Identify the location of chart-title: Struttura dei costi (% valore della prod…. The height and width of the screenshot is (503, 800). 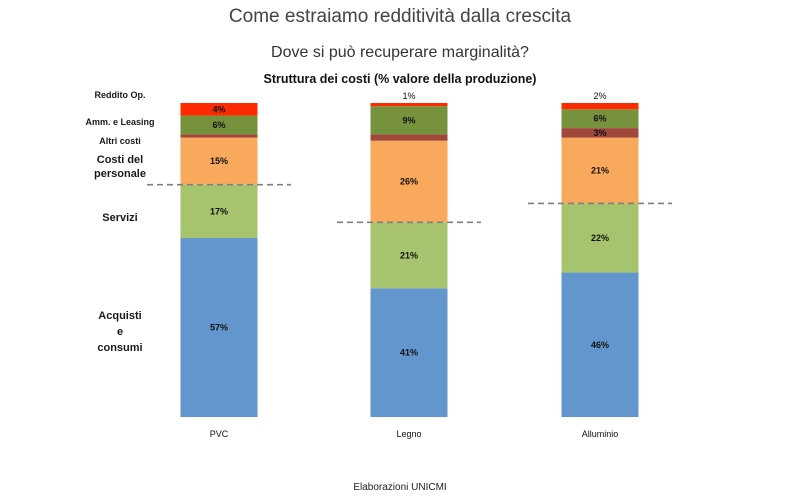
(400, 79).